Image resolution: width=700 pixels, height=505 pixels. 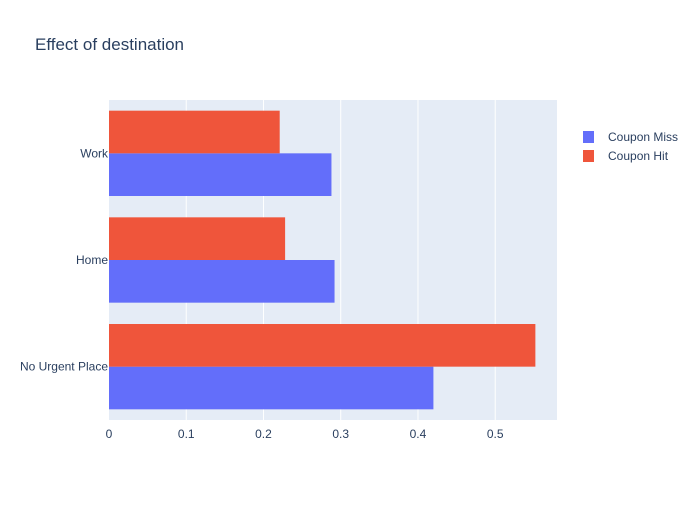 What do you see at coordinates (305, 434) in the screenshot?
I see `x-axis-tick-labels: 0 0.1 0.2 0.3 0.4 0.5` at bounding box center [305, 434].